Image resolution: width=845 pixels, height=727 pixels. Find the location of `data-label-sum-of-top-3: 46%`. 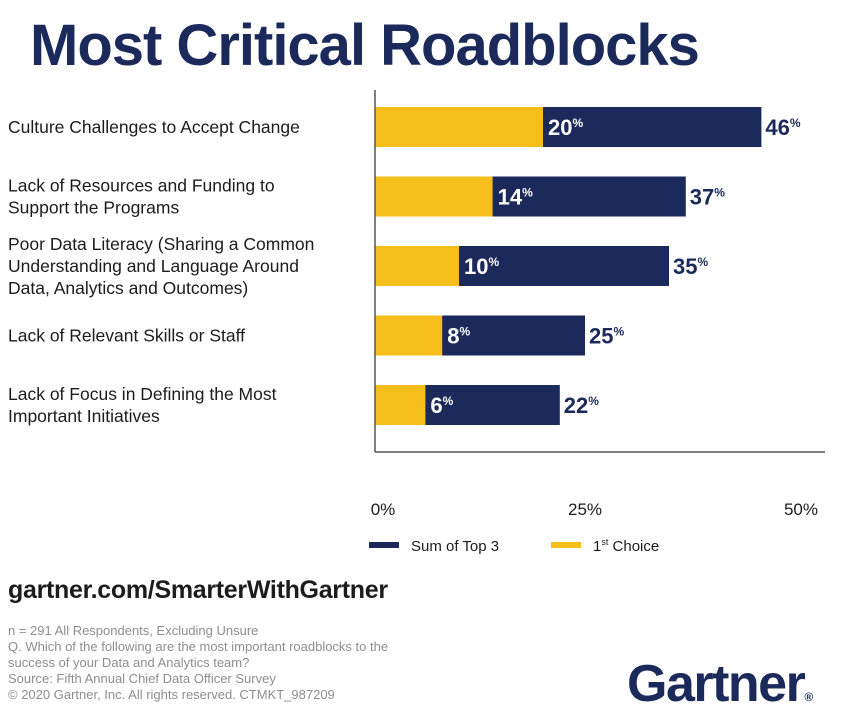

data-label-sum-of-top-3: 46% is located at coordinates (782, 127).